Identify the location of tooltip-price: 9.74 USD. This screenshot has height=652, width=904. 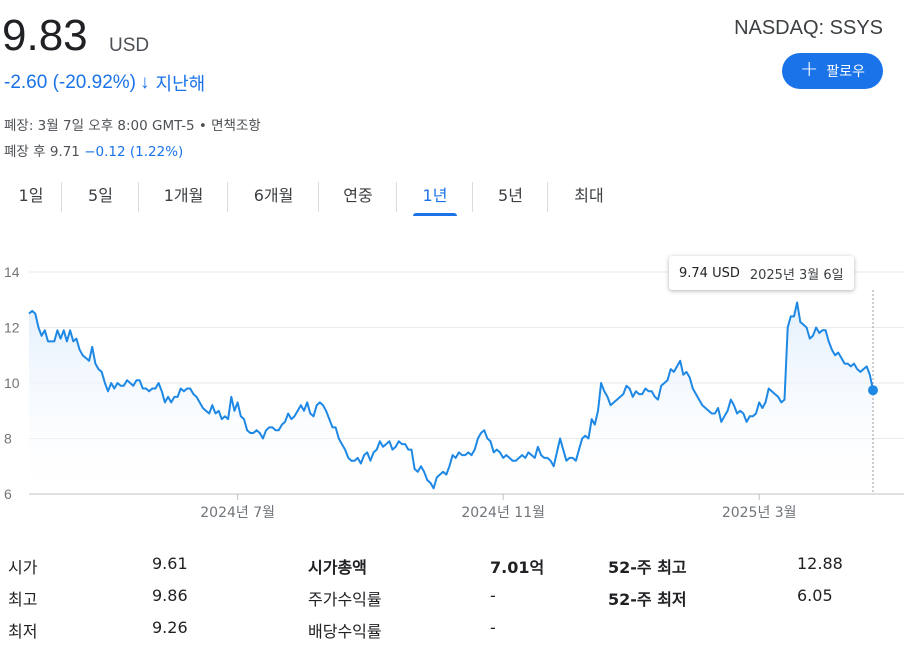
(709, 273).